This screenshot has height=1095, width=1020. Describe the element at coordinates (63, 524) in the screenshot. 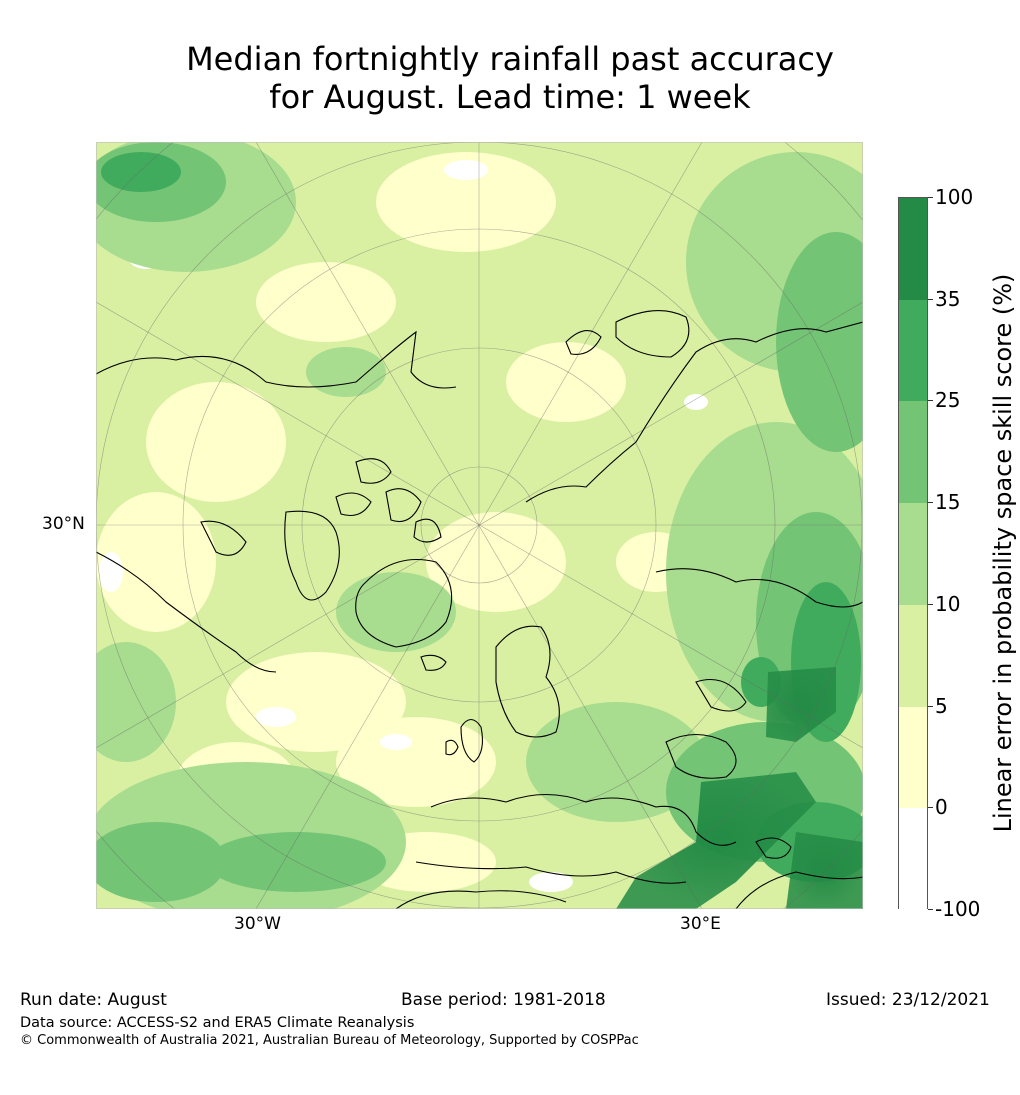

I see `latitude-label-30n: 30°N` at that location.